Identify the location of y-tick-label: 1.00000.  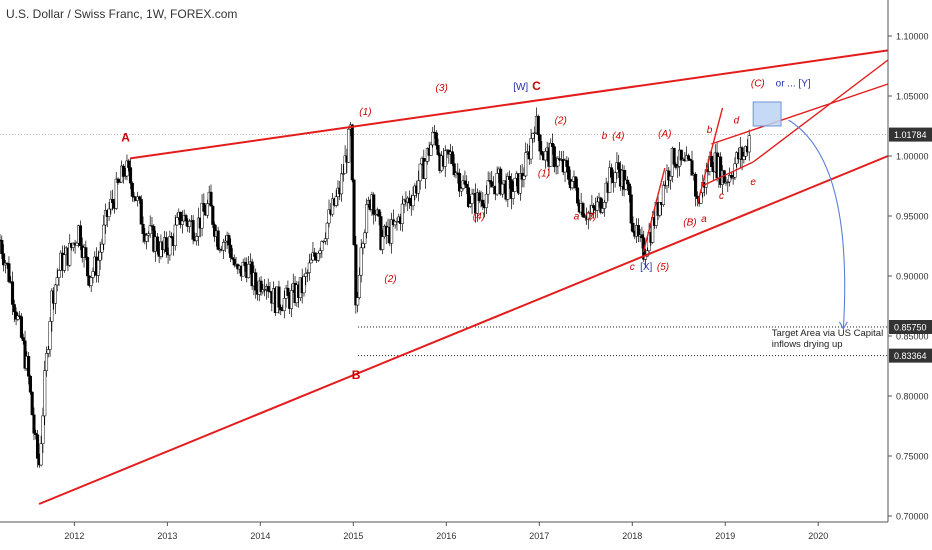
(912, 157).